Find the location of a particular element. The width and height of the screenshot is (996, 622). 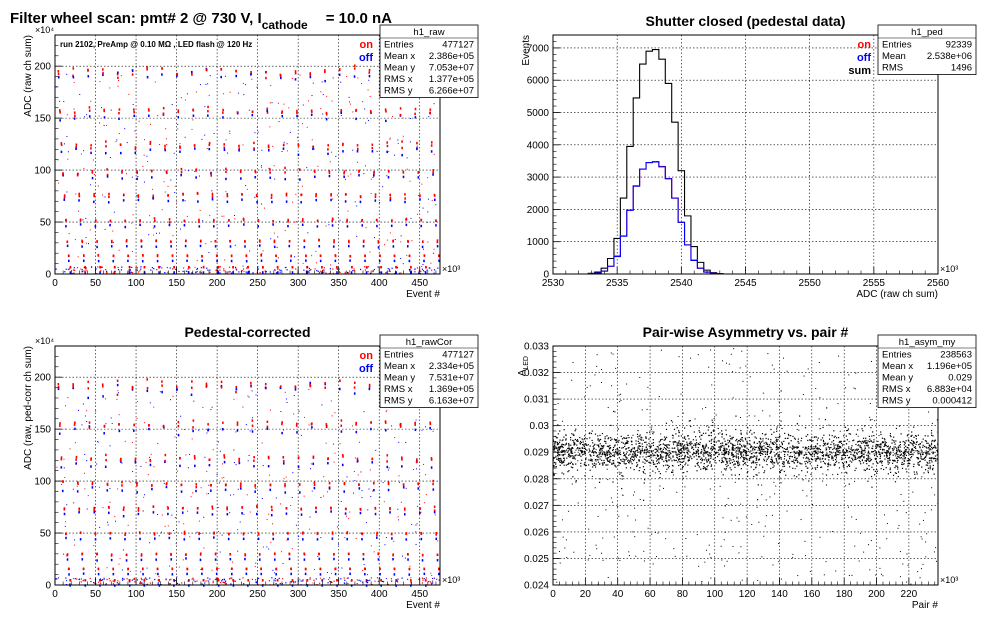

stats-box is located at coordinates (927, 49).